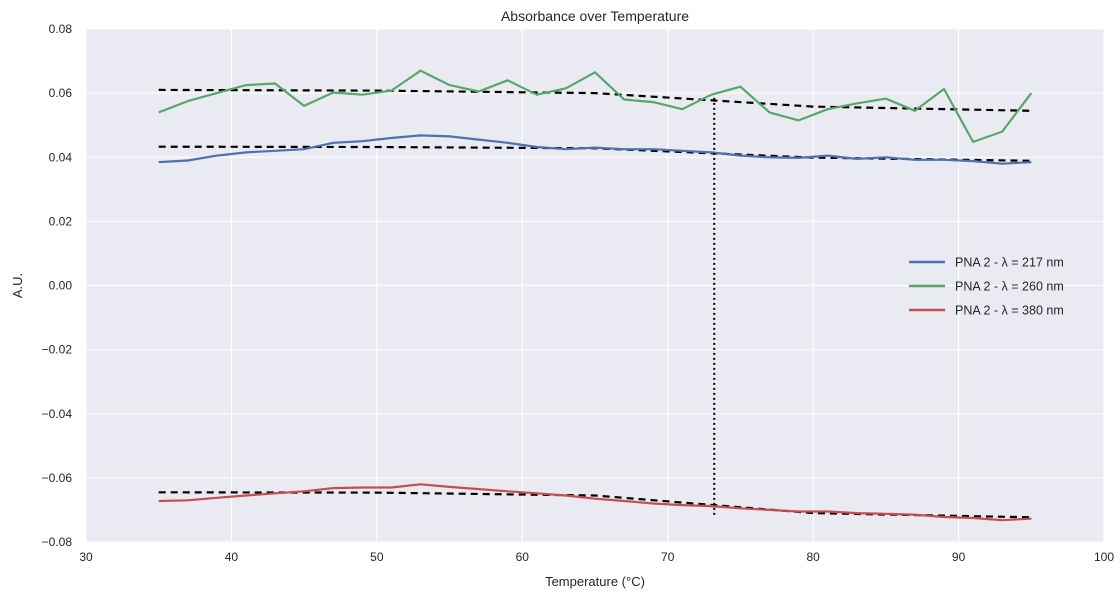 The image size is (1120, 594). I want to click on y-tick-label: −0.08, so click(57, 542).